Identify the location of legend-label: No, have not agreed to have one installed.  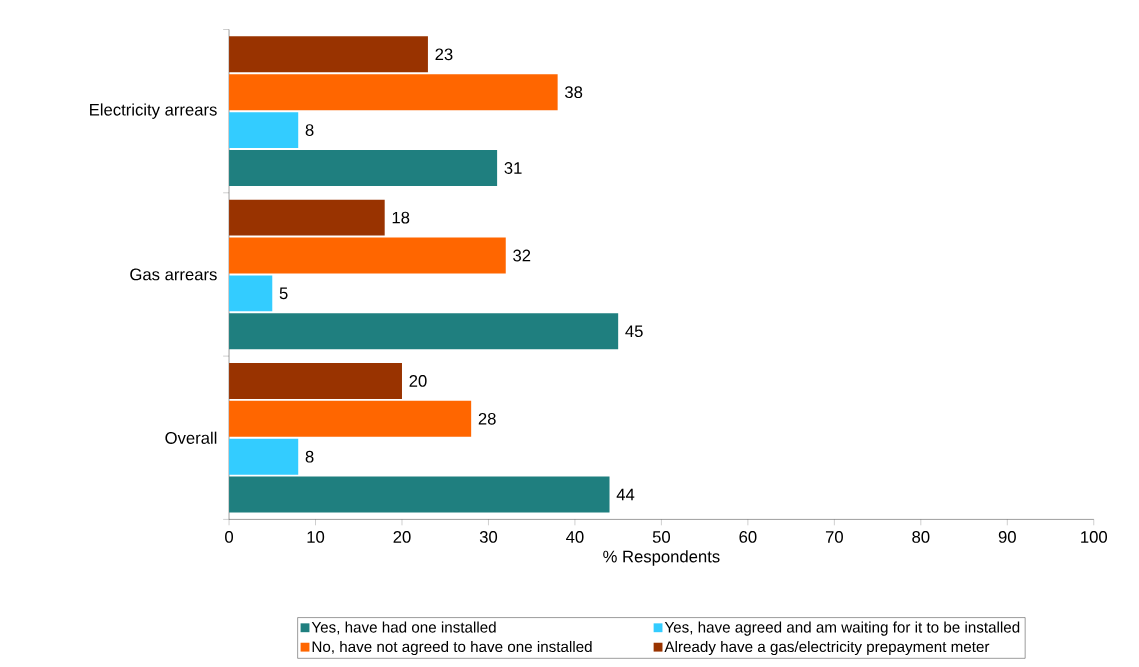
(452, 648).